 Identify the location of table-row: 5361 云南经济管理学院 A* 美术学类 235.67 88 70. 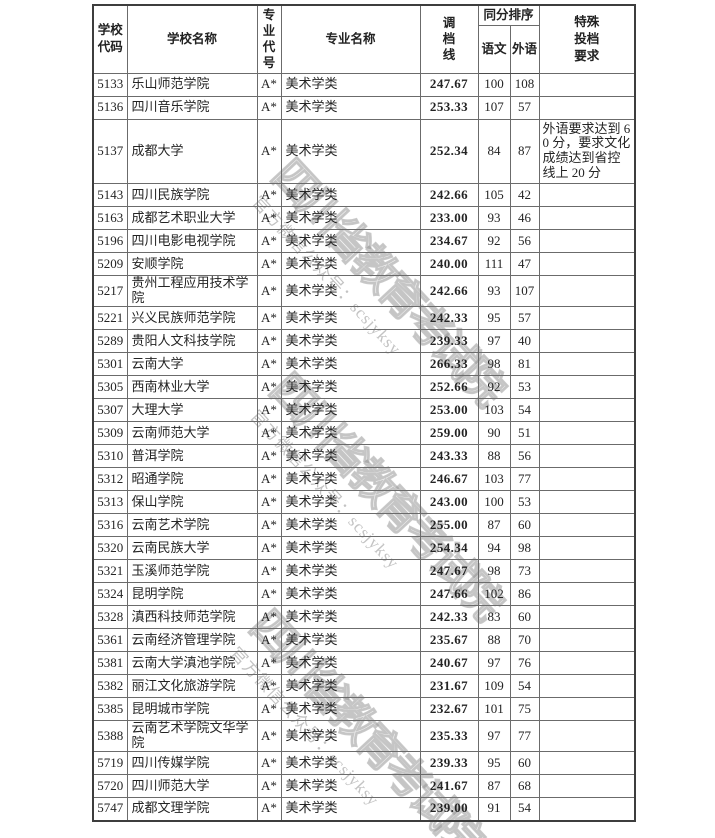
(364, 640).